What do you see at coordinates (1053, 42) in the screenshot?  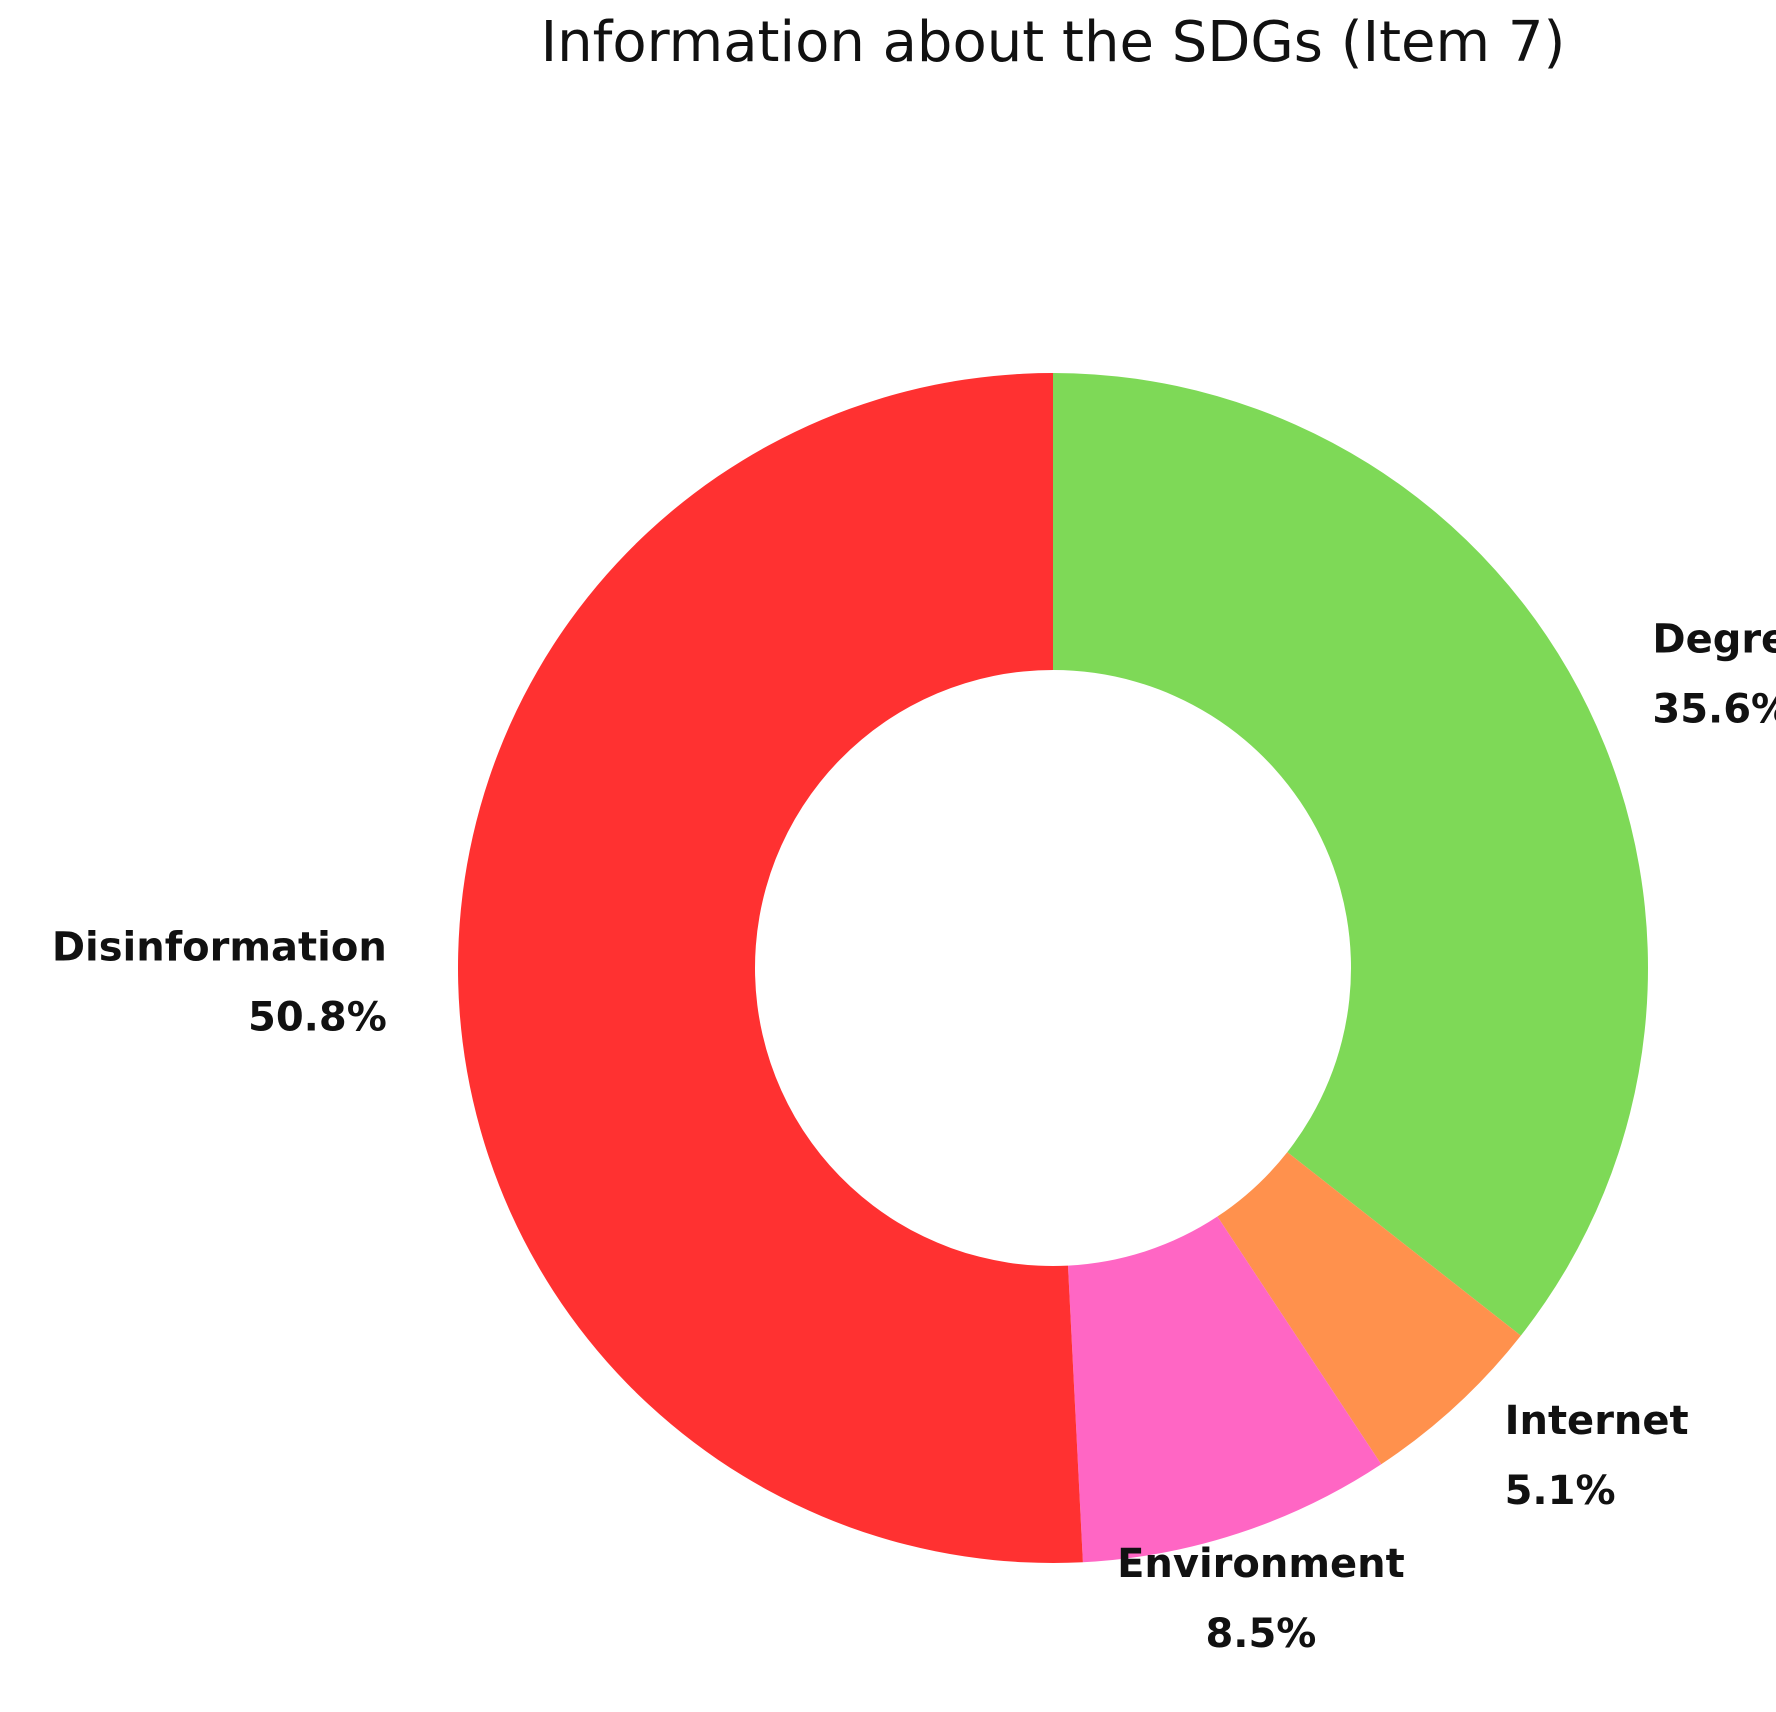 I see `chart-title: Information about the SDGs (Item 7)` at bounding box center [1053, 42].